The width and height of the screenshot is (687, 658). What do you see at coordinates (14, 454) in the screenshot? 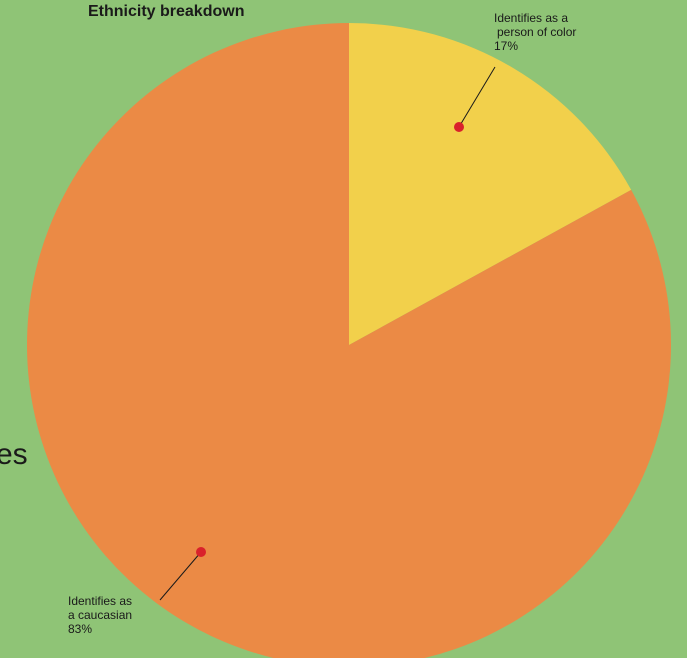
I see `page-edge-text: es` at bounding box center [14, 454].